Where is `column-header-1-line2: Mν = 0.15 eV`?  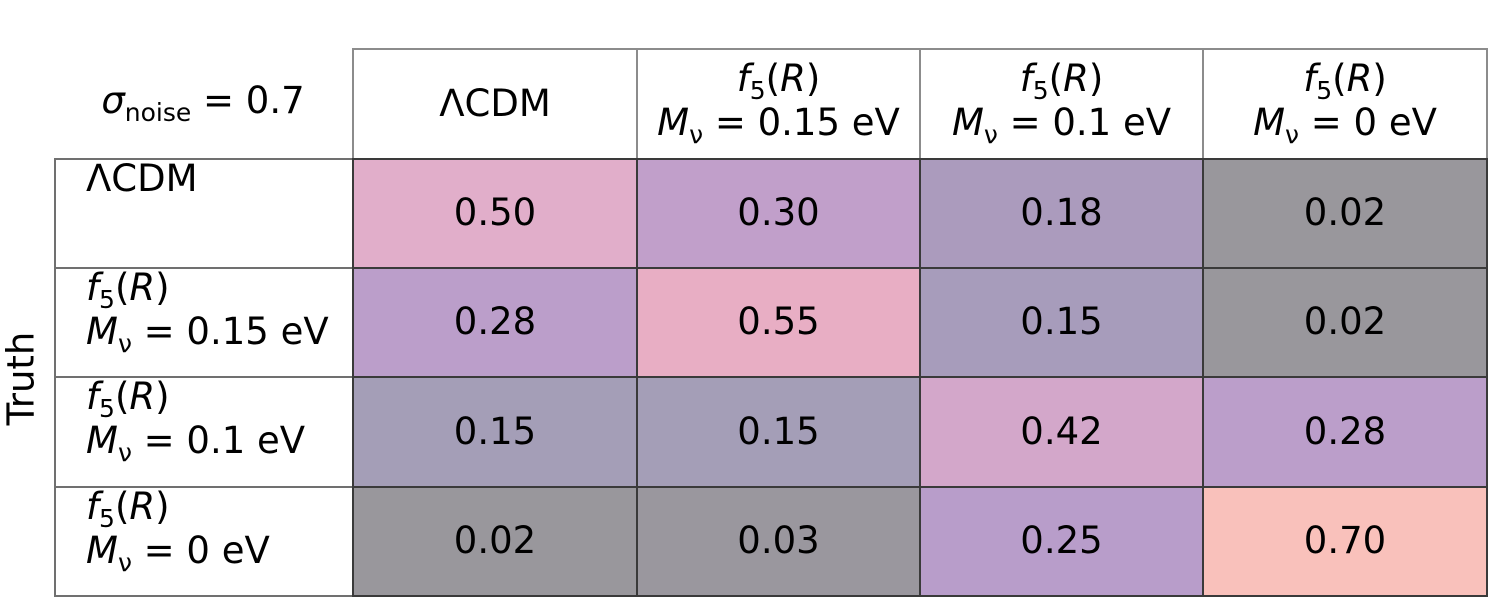
column-header-1-line2: Mν = 0.15 eV is located at coordinates (778, 125).